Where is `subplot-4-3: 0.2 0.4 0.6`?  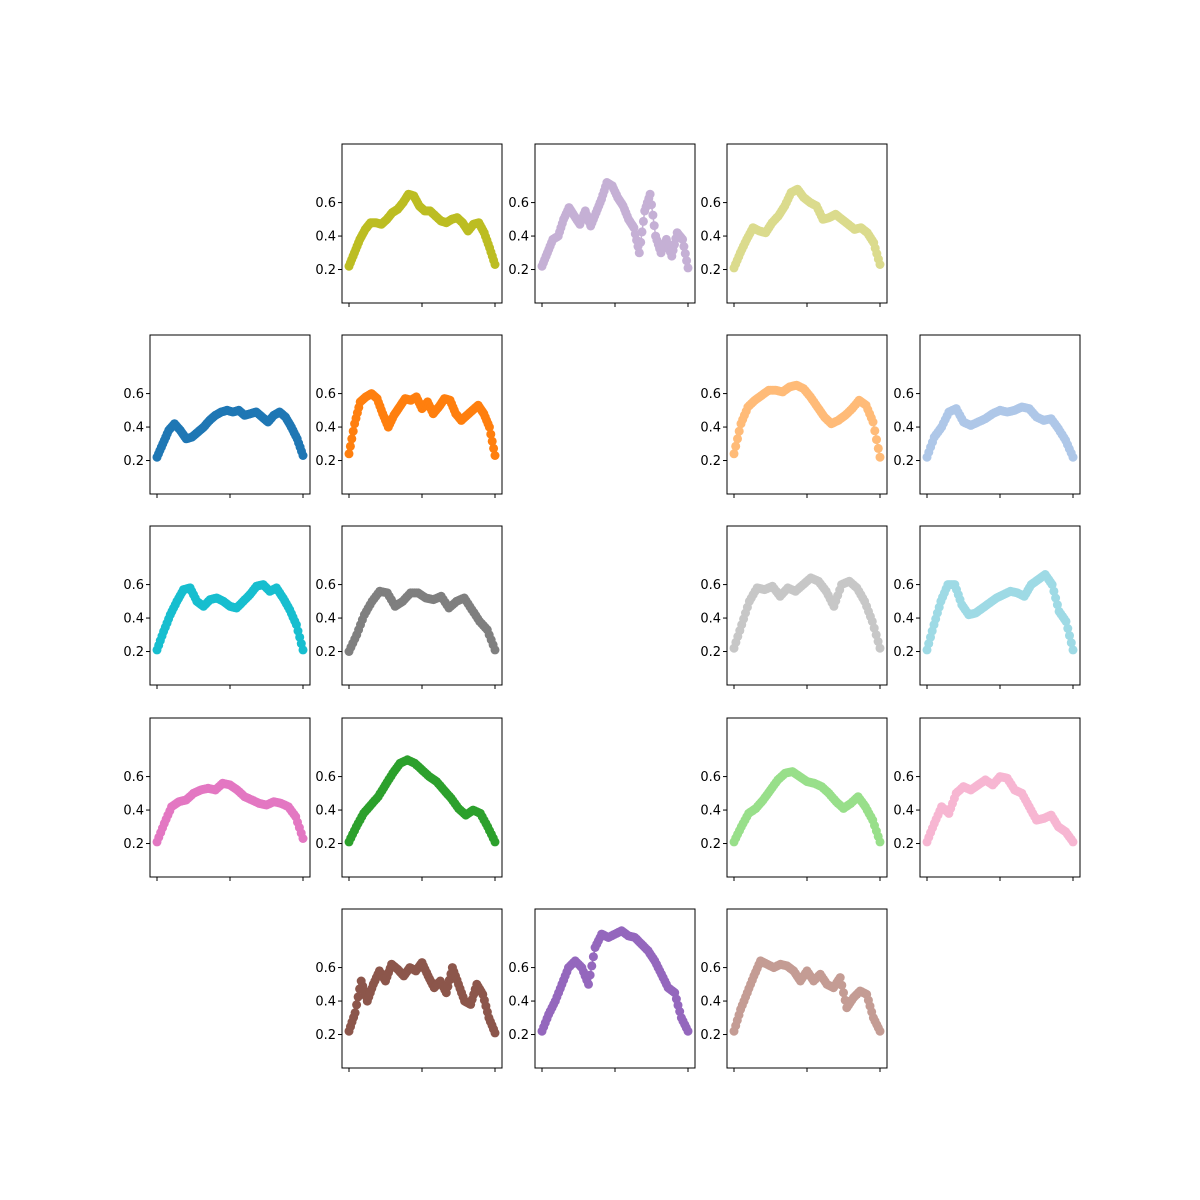
subplot-4-3: 0.2 0.4 0.6 is located at coordinates (794, 990).